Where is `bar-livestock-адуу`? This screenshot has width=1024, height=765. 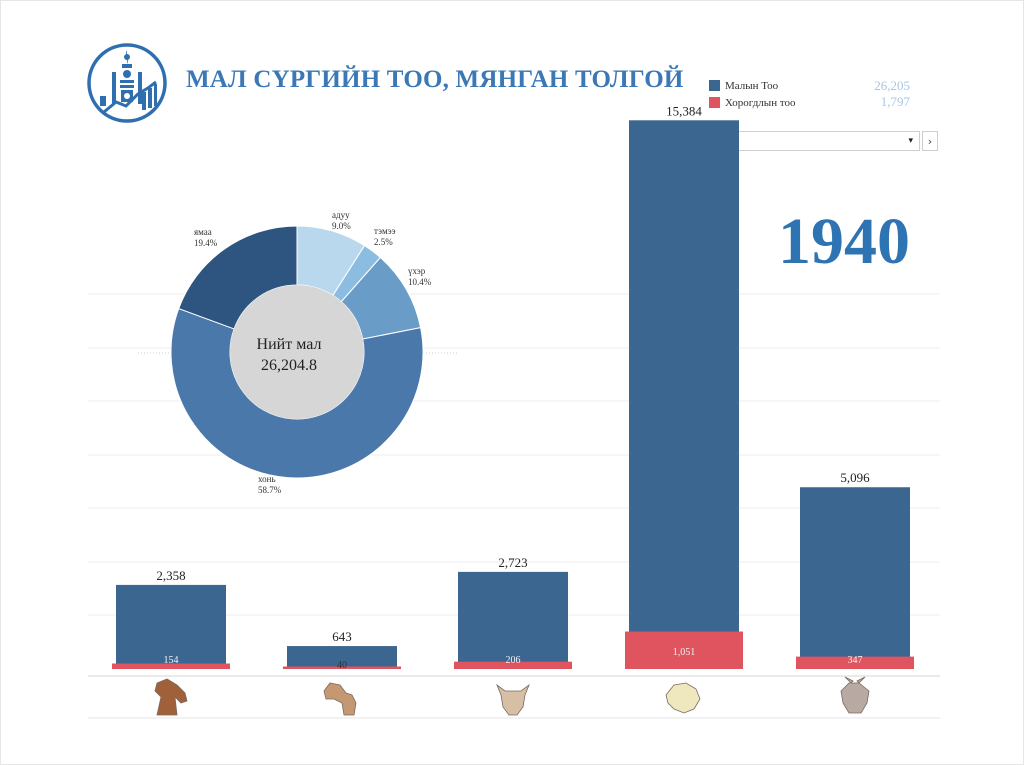 bar-livestock-адуу is located at coordinates (171, 626).